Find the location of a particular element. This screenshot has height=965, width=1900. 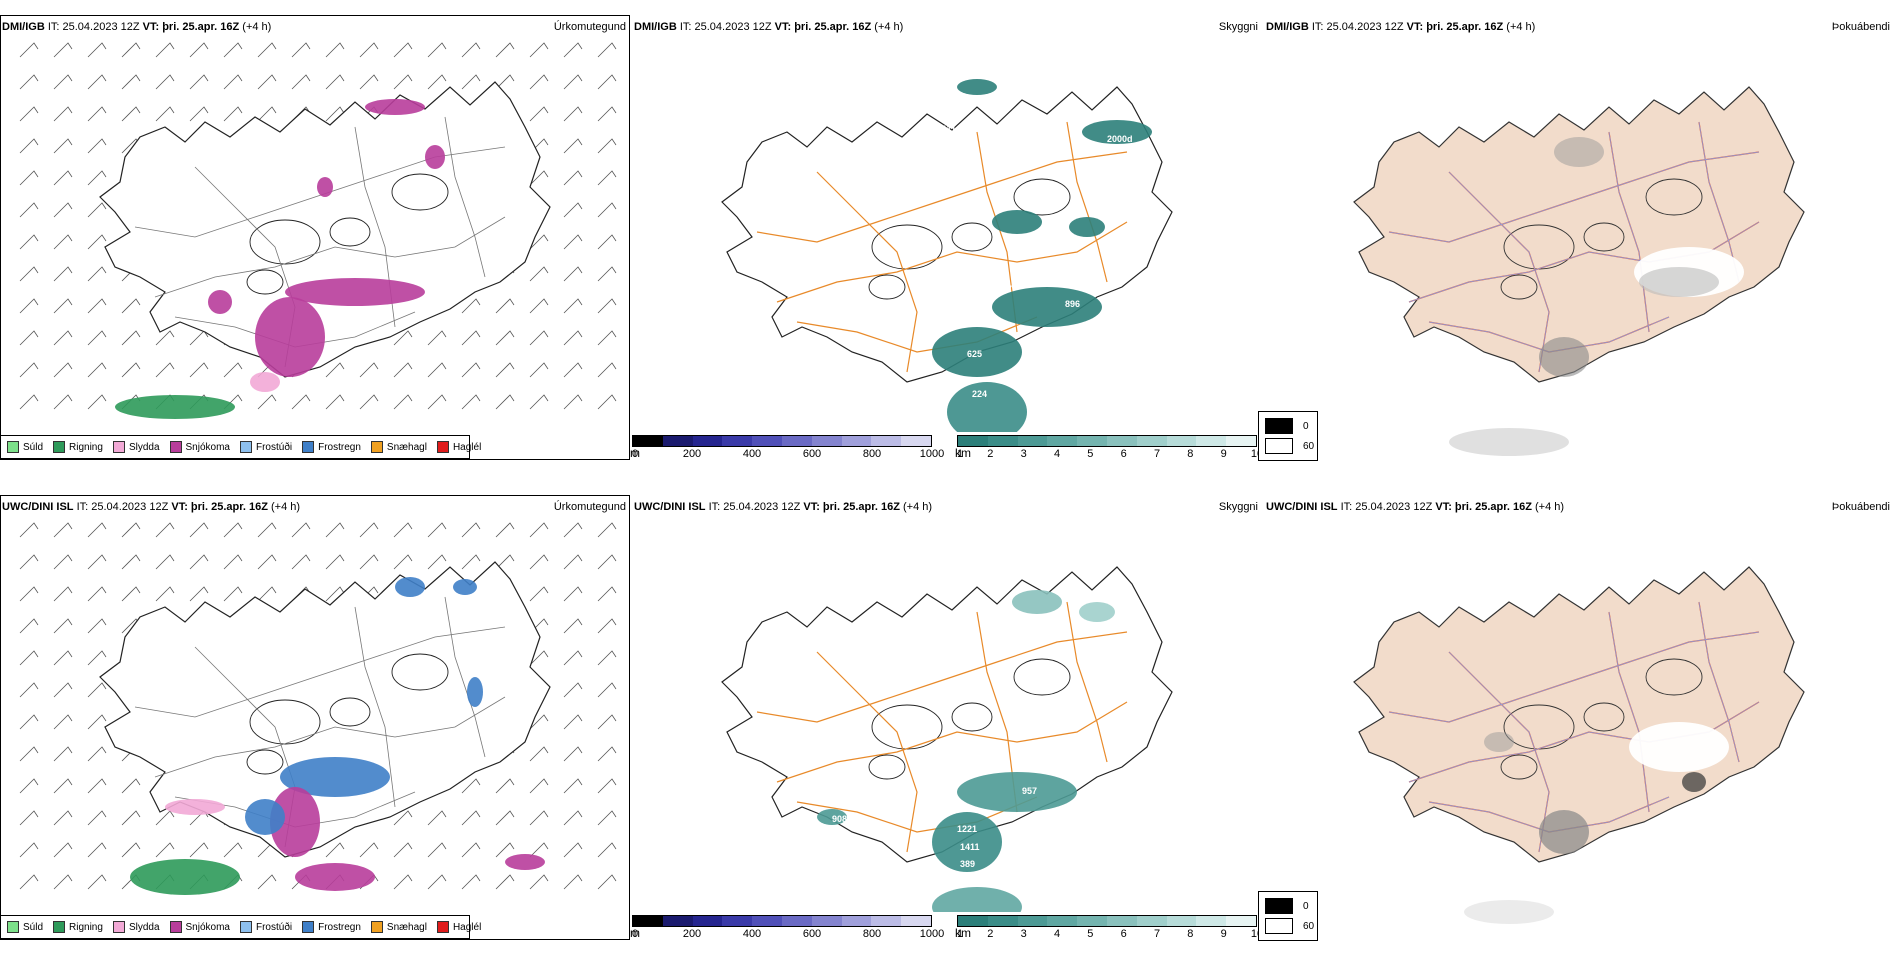

legend-label: Slydda is located at coordinates (144, 447).